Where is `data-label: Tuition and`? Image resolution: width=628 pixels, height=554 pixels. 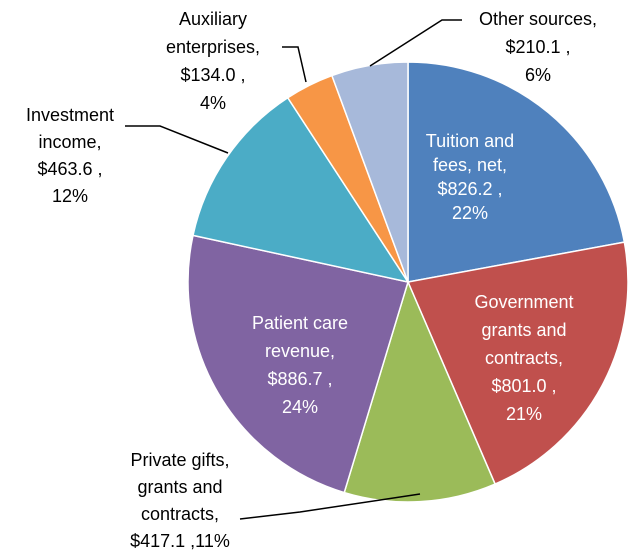
data-label: Tuition and is located at coordinates (470, 141).